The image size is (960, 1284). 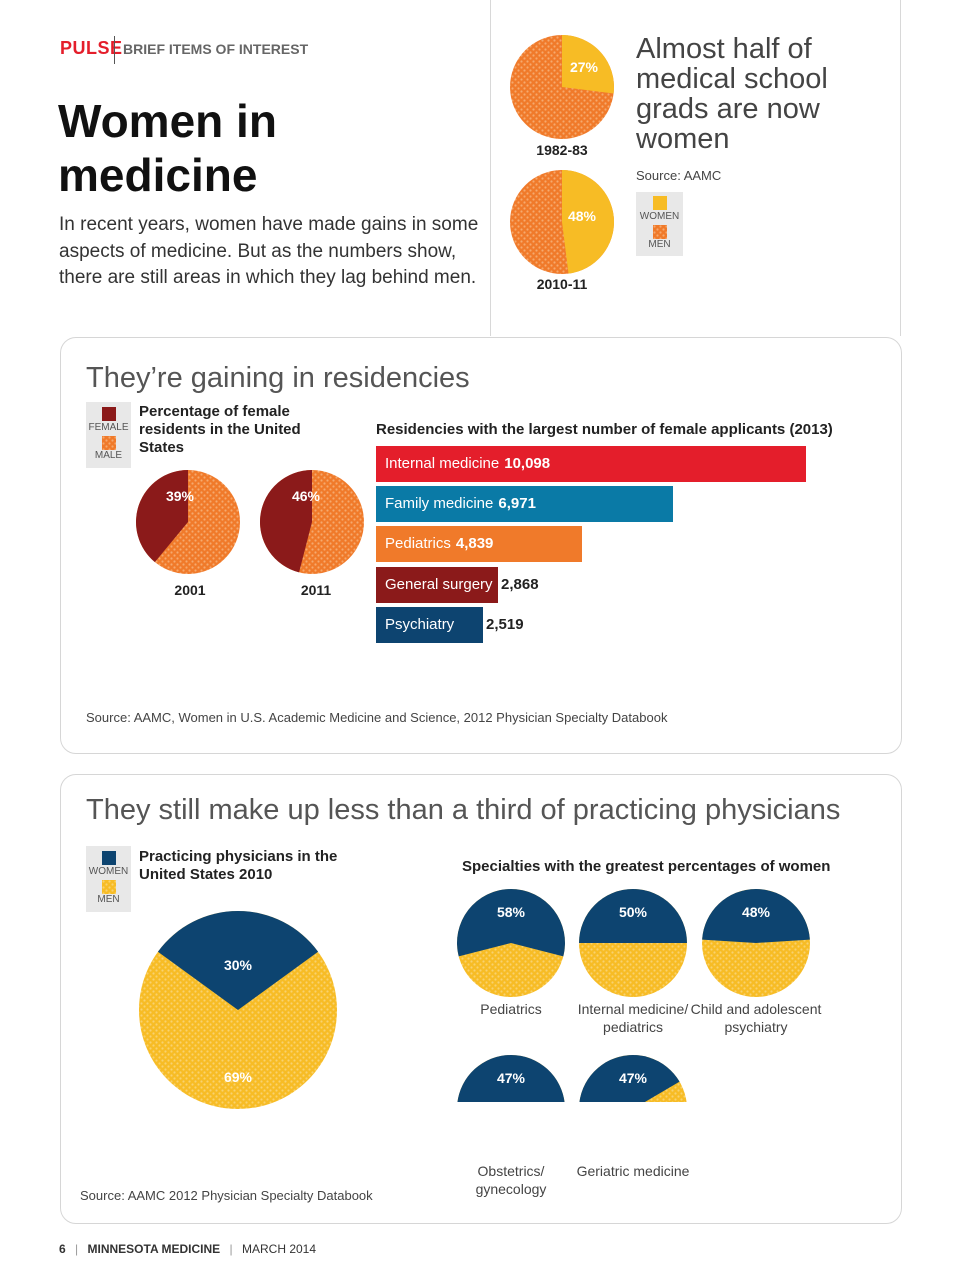 I want to click on bar-category: Internal medicine, so click(x=442, y=463).